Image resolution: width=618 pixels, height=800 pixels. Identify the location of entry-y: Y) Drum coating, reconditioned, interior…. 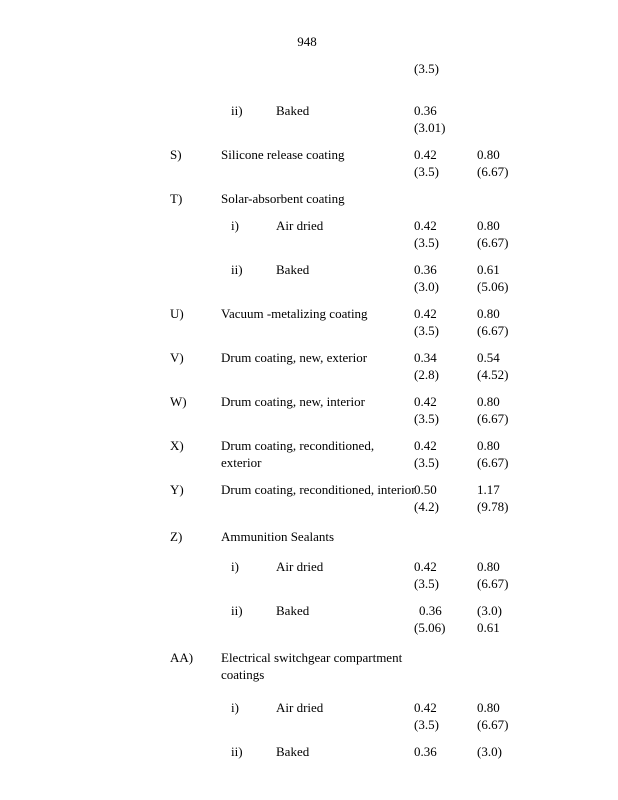
(309, 498).